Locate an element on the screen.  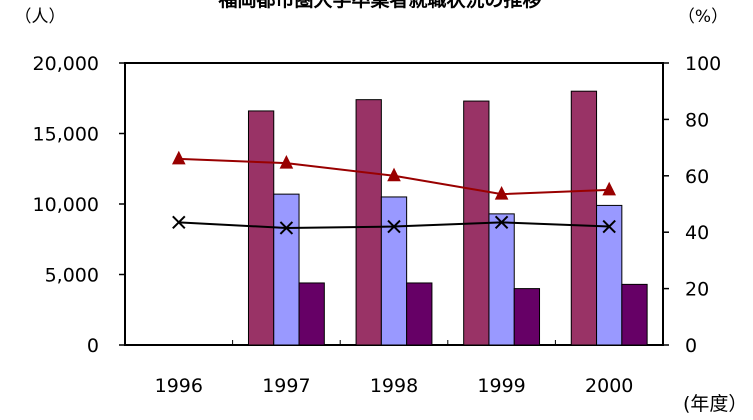
x-axis-unit: (年度） is located at coordinates (715, 404).